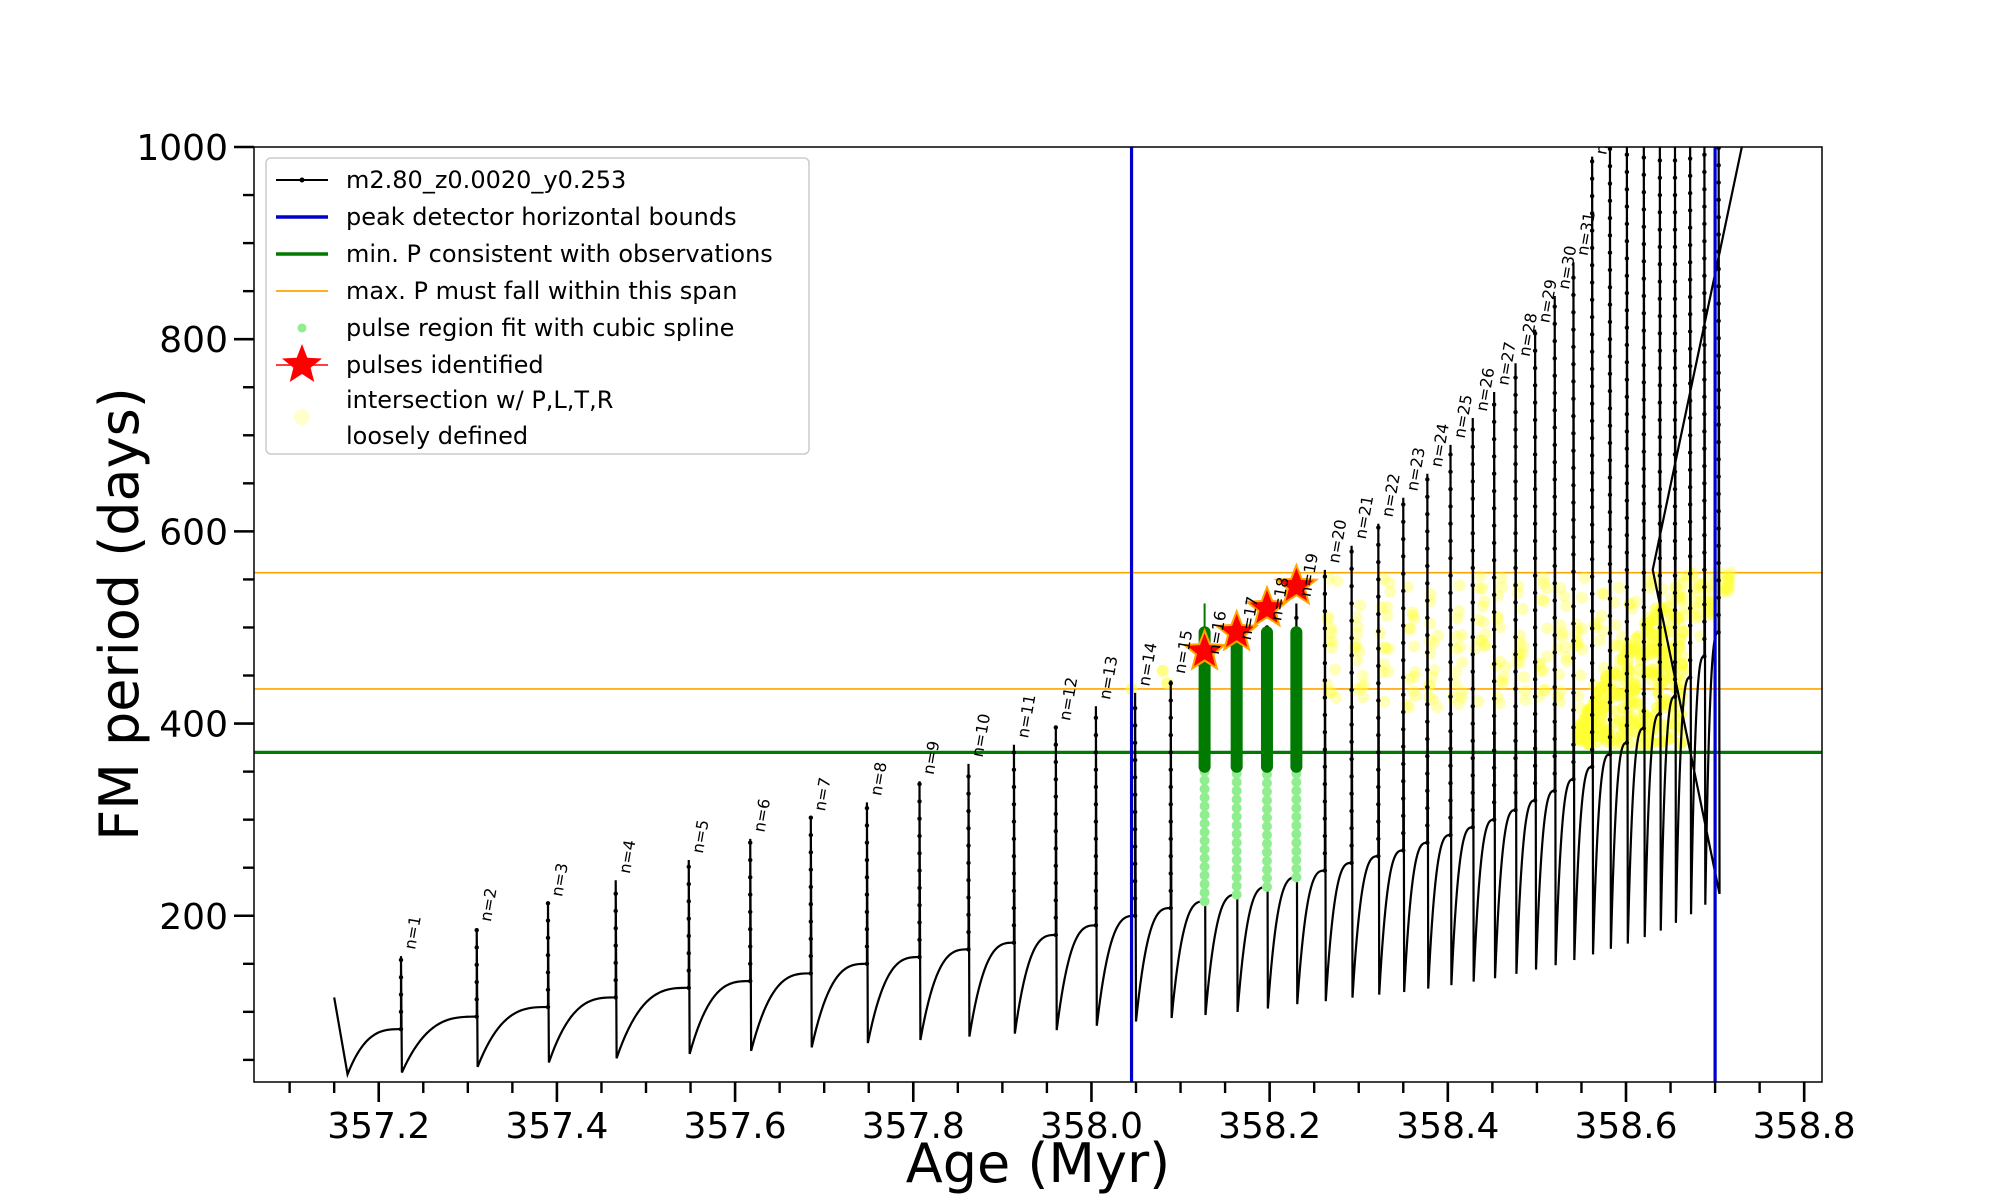 This screenshot has height=1200, width=2000. Describe the element at coordinates (541, 217) in the screenshot. I see `legend-label: peak detector horizontal bounds` at that location.